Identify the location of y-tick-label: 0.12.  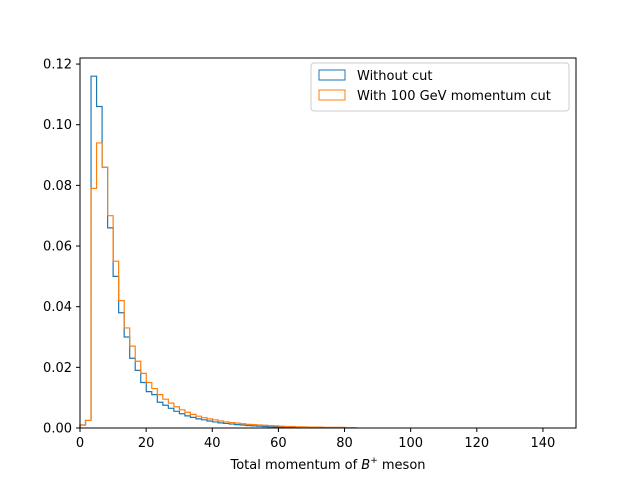
(57, 65).